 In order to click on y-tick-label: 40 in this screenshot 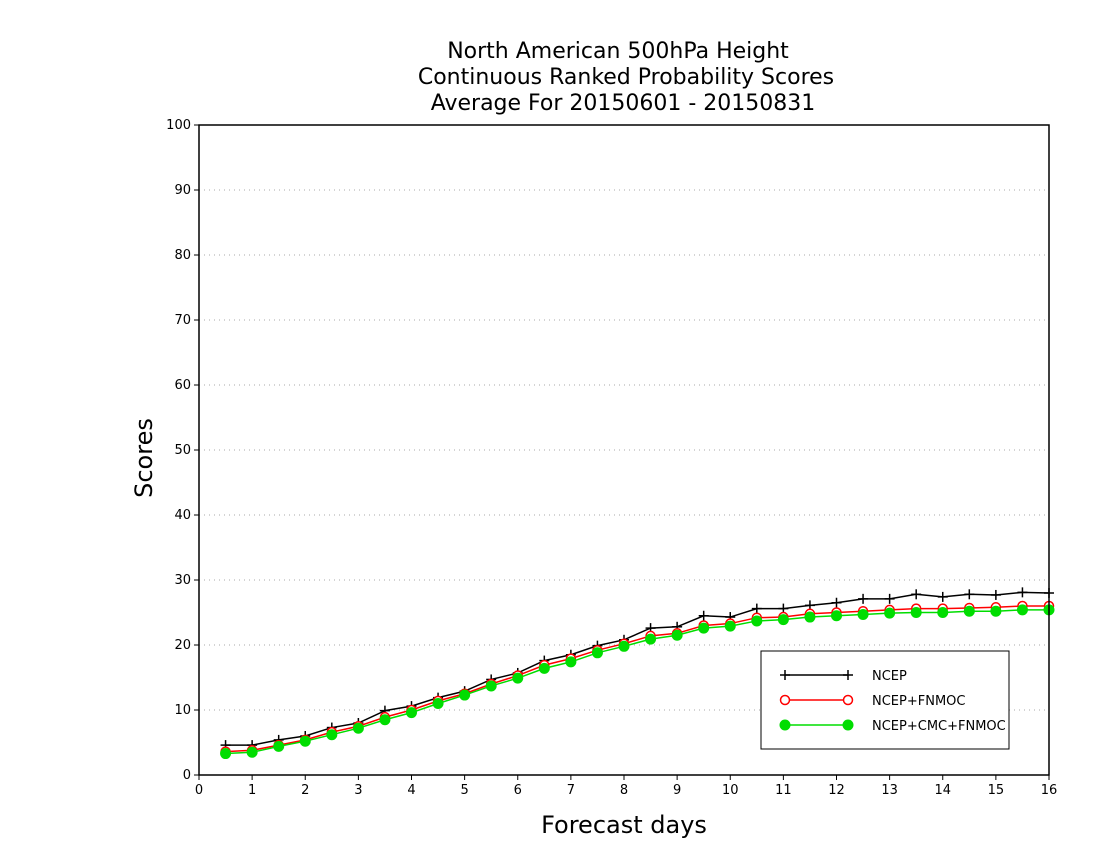, I will do `click(182, 515)`.